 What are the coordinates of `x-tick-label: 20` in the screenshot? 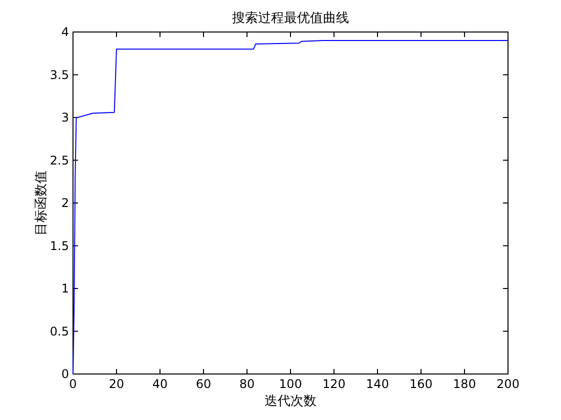 It's located at (116, 384).